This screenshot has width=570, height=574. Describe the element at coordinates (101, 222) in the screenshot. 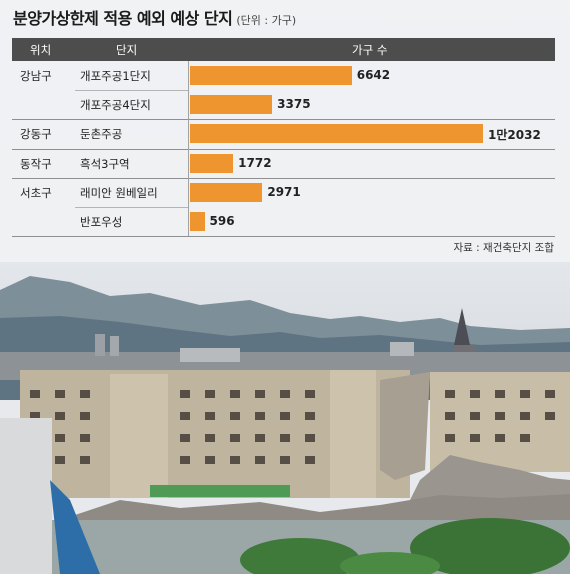

I see `complex-label: 반포우성` at that location.